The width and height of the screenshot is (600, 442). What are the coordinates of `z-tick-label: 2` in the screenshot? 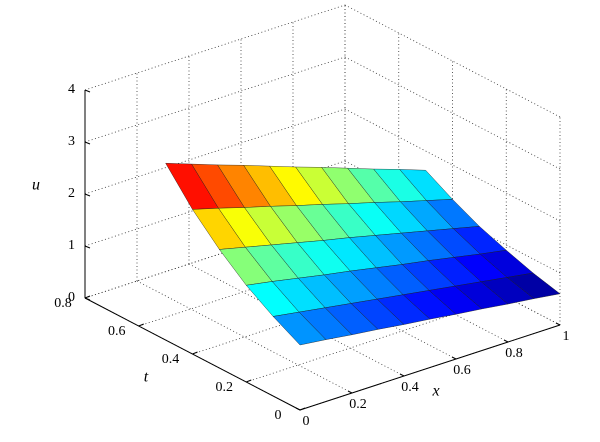 It's located at (71, 193).